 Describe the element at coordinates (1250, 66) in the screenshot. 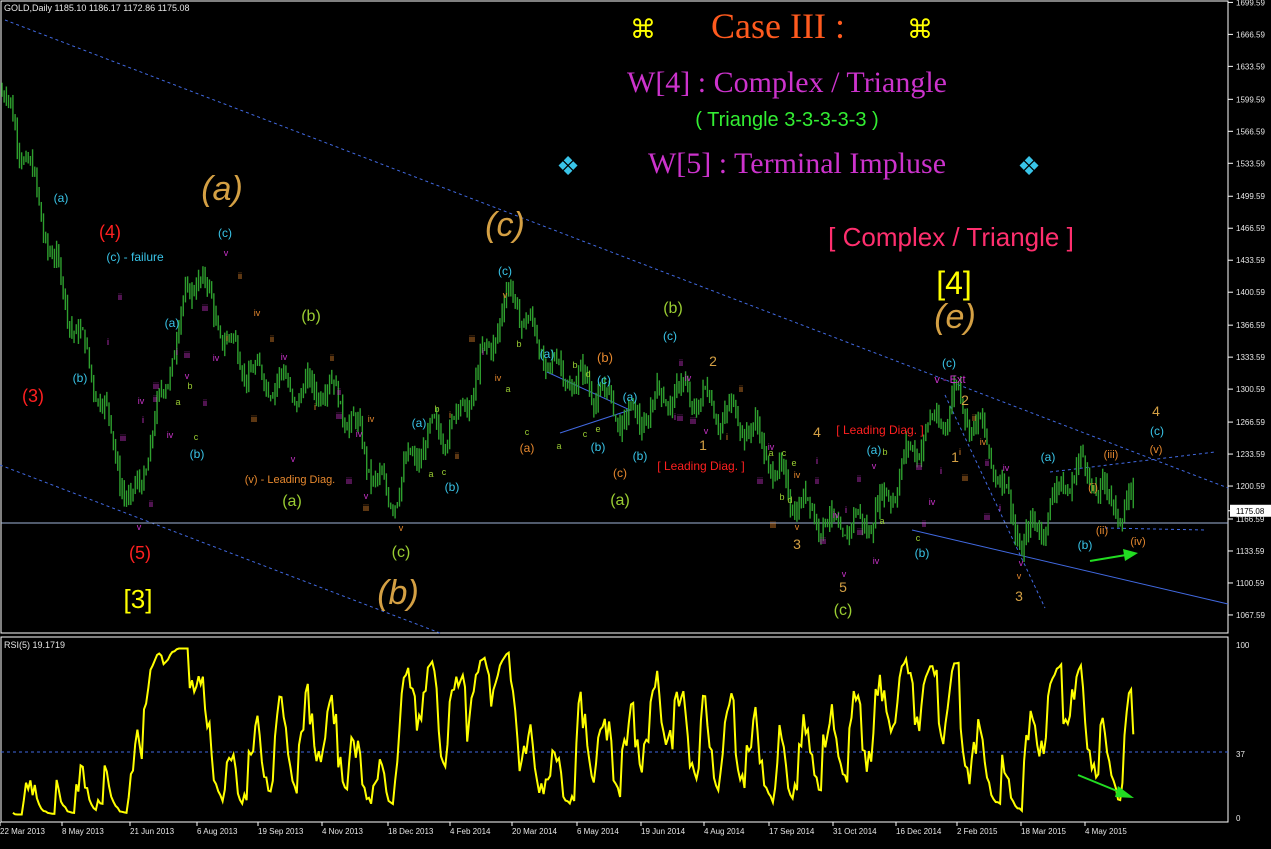

I see `price-tick-label: 1633.59` at that location.